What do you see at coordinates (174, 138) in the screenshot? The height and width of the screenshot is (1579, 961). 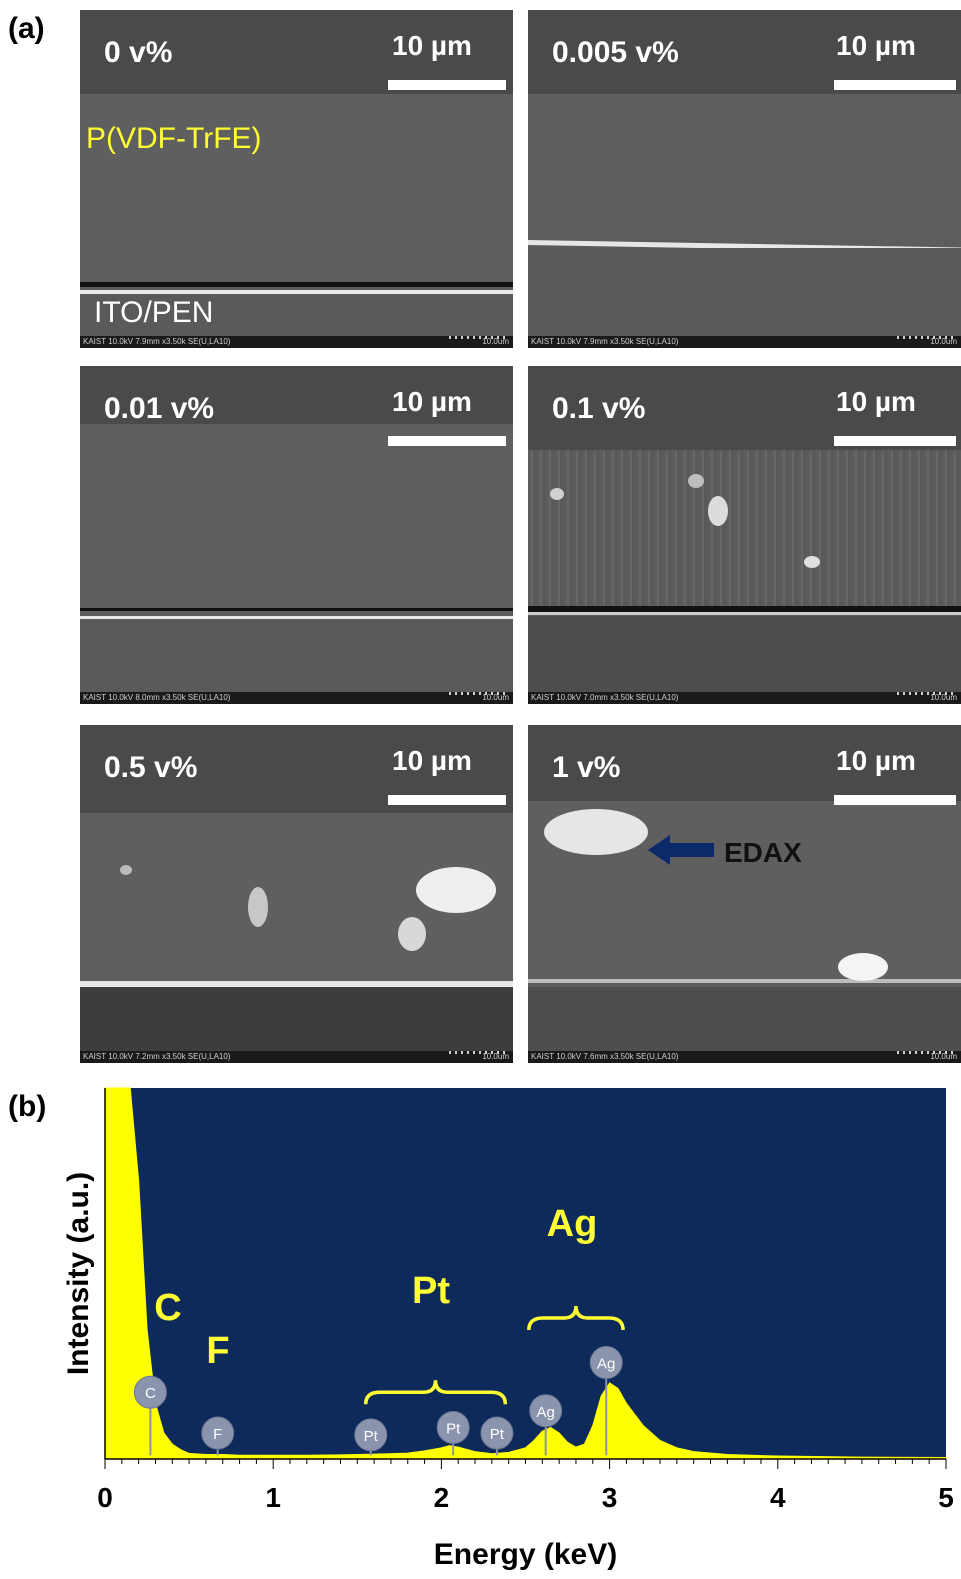 I see `film-layer-label: P(VDF-TrFE)` at bounding box center [174, 138].